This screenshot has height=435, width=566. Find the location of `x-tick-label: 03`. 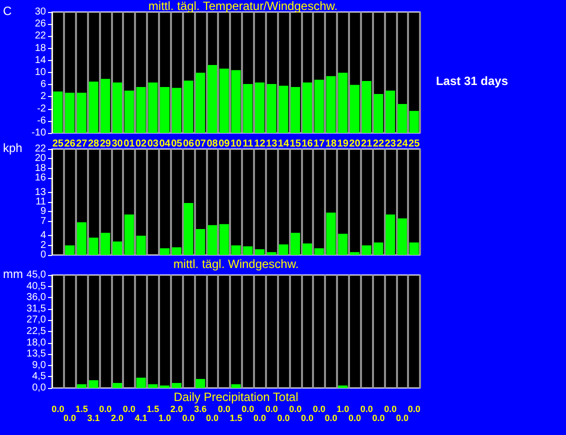

x-tick-label: 03 is located at coordinates (153, 144).